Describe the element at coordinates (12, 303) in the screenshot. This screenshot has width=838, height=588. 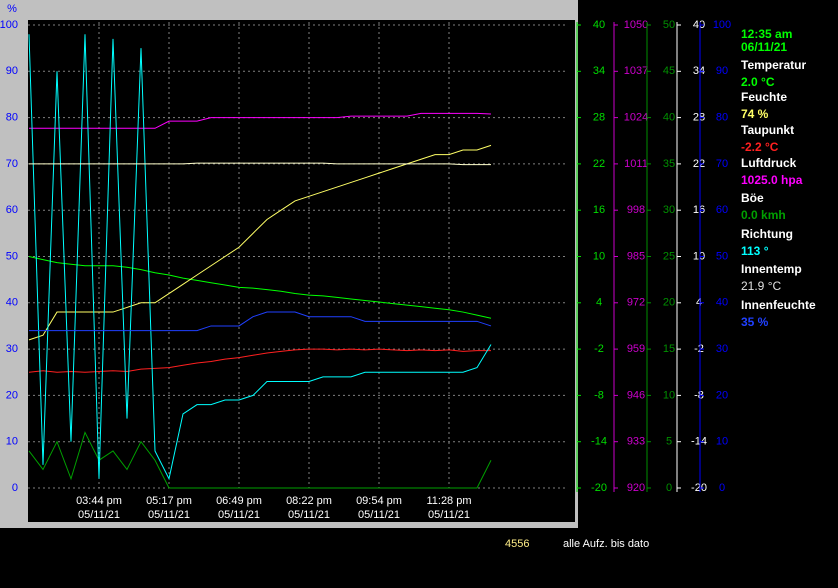
I see `y-tick-label: 40` at that location.